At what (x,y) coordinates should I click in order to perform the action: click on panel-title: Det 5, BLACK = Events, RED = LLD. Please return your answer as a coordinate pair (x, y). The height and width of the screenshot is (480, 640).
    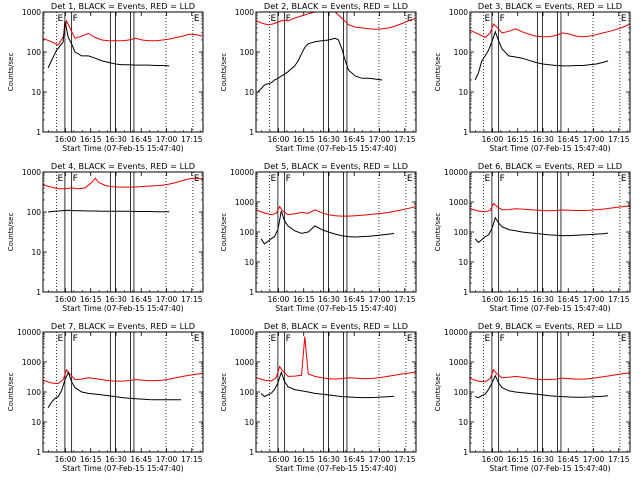
    Looking at the image, I should click on (336, 166).